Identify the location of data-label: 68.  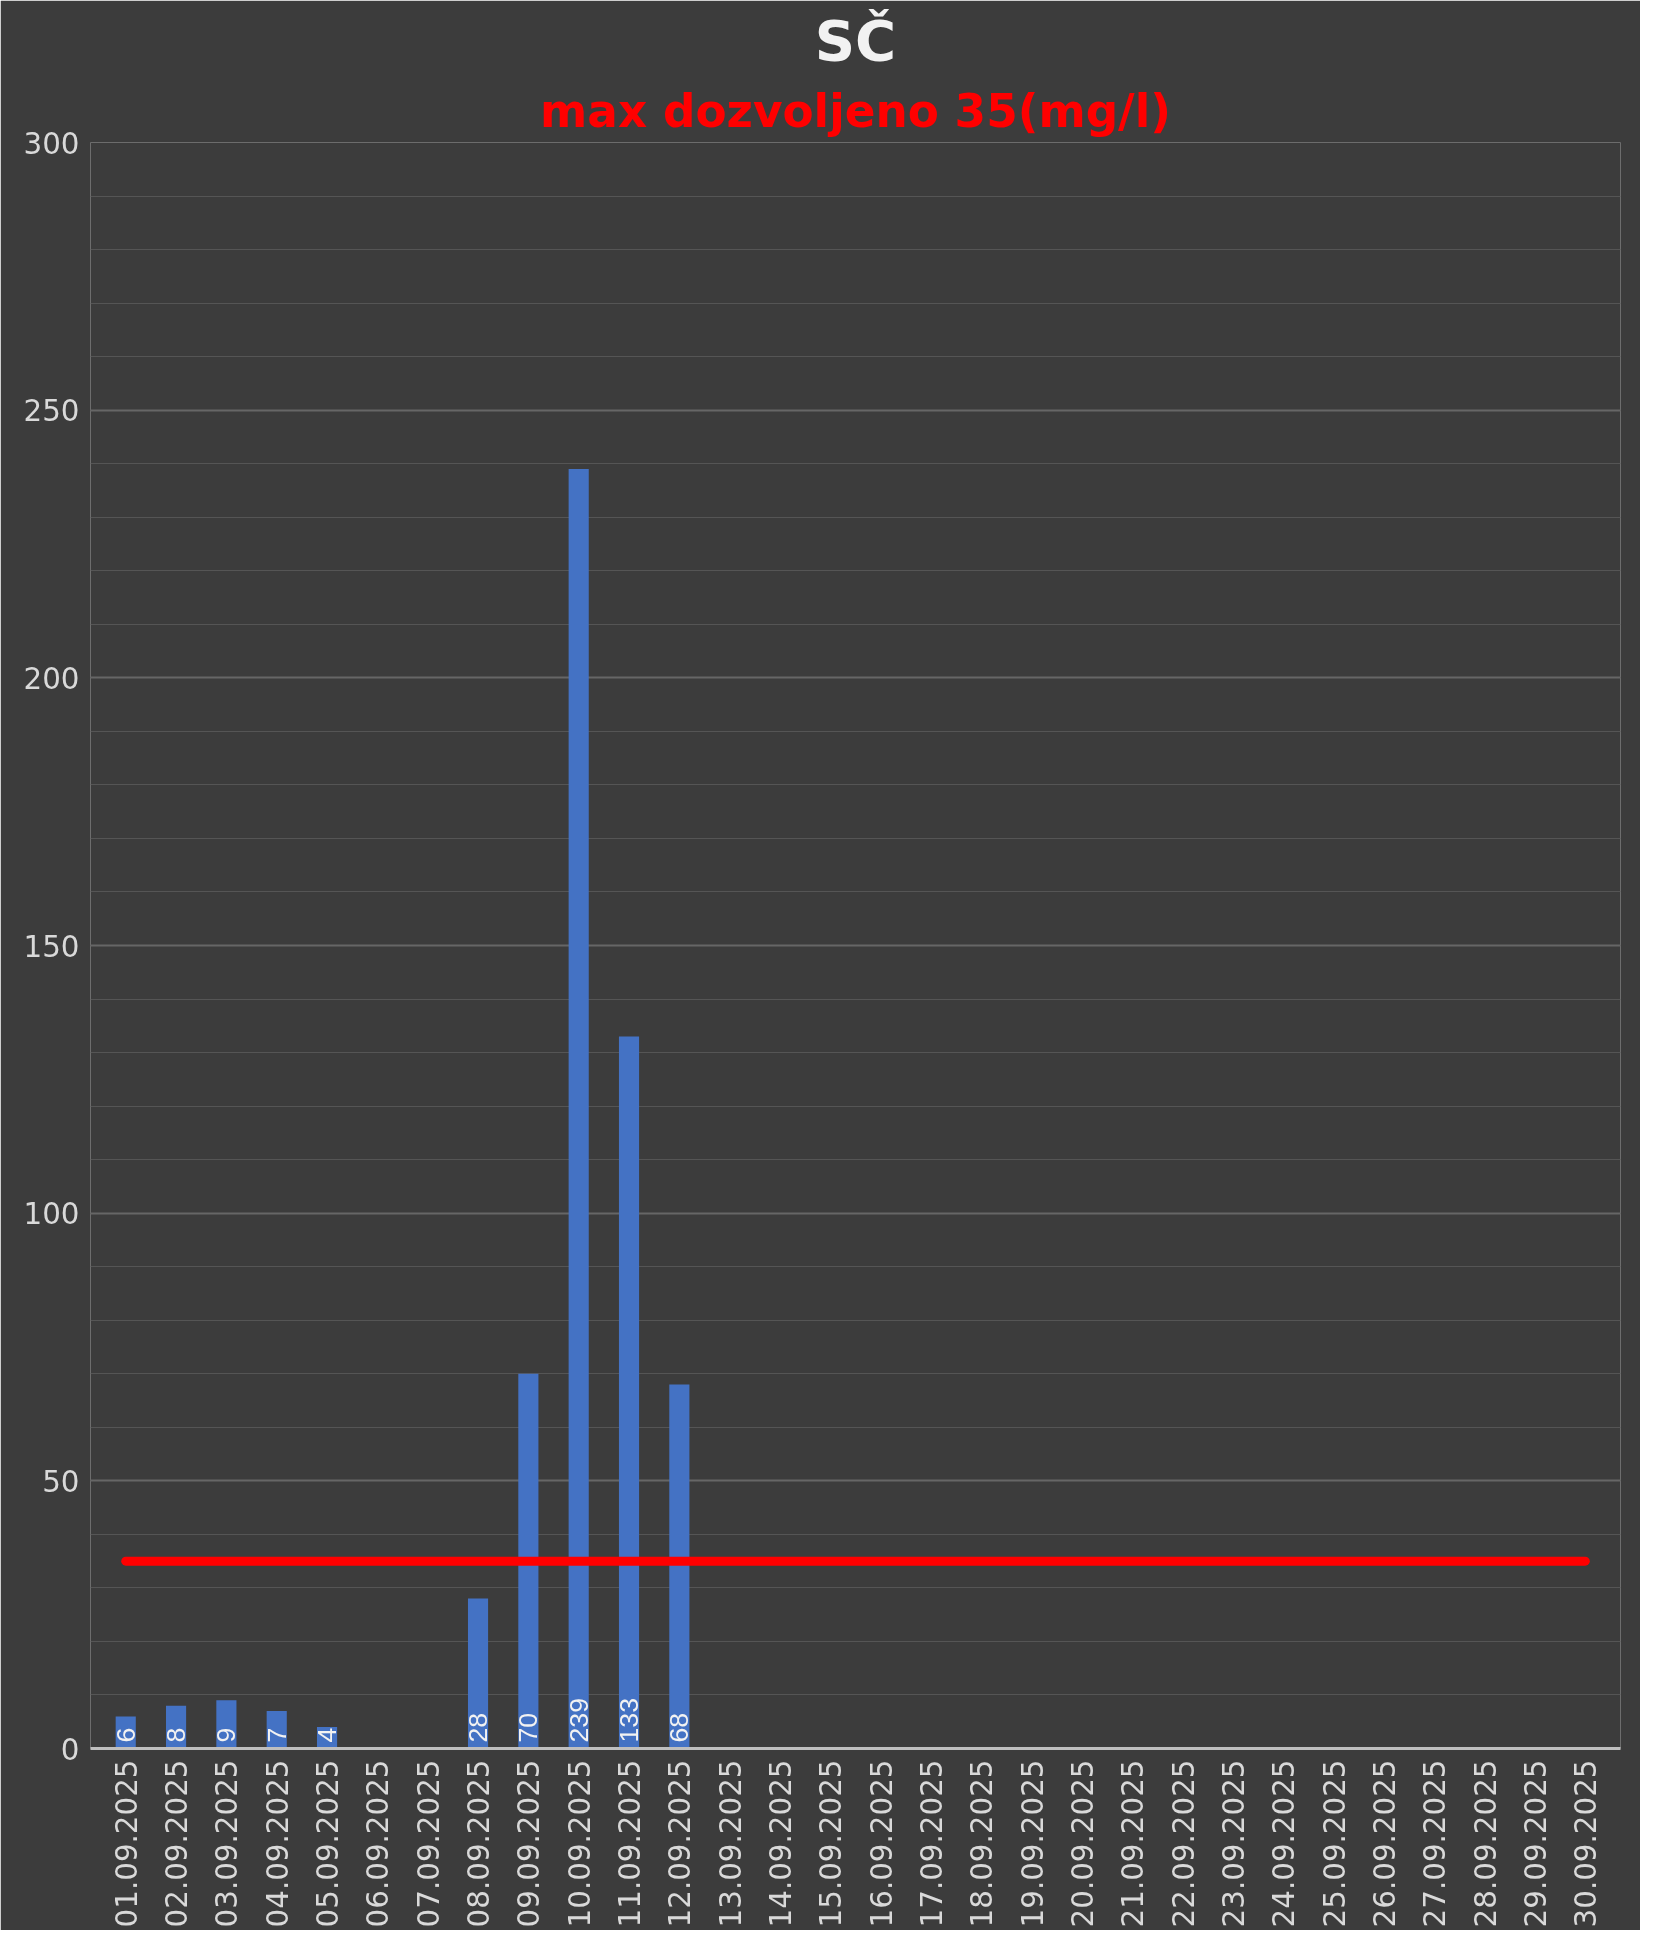
(679, 1727).